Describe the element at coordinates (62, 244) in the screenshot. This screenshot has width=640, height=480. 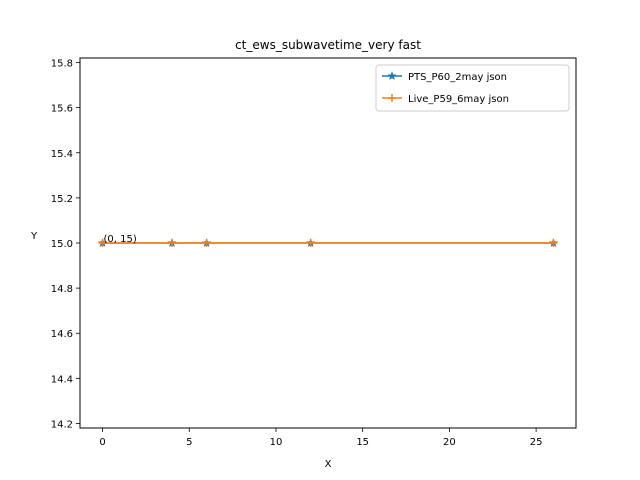
I see `y-tick-label: 15.0` at that location.